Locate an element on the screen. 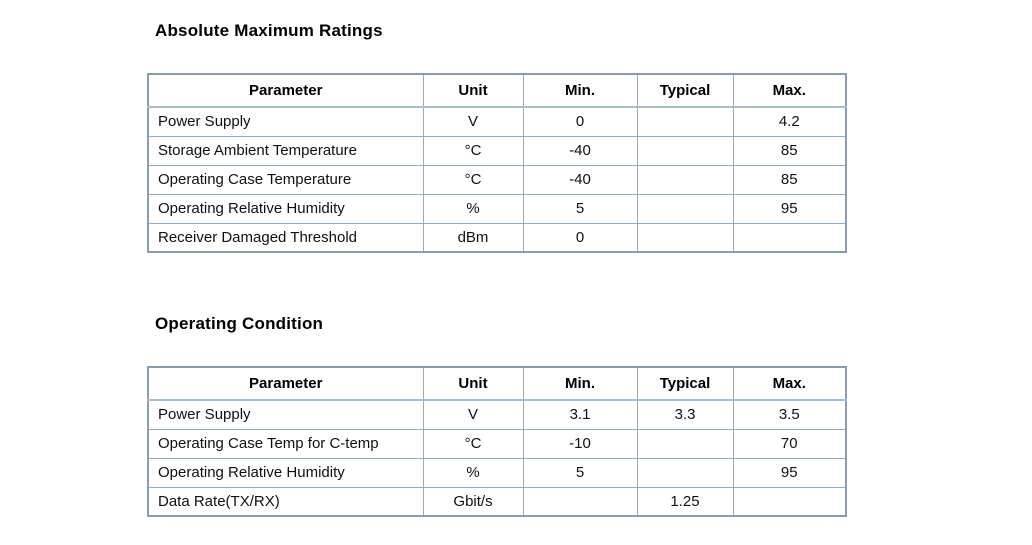  cell-typical: 3.3 is located at coordinates (685, 414).